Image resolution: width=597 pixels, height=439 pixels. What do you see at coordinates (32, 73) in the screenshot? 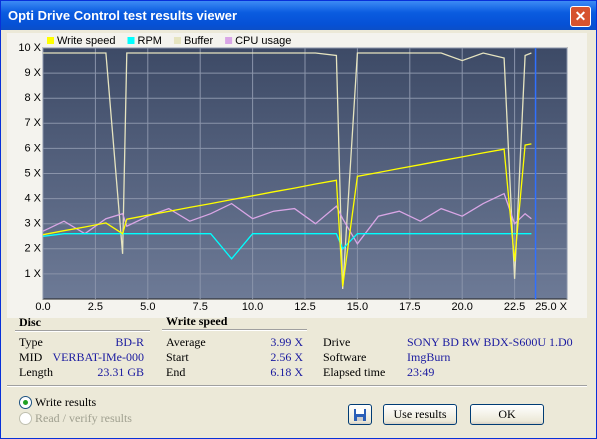
I see `y-tick-label: 9 X` at bounding box center [32, 73].